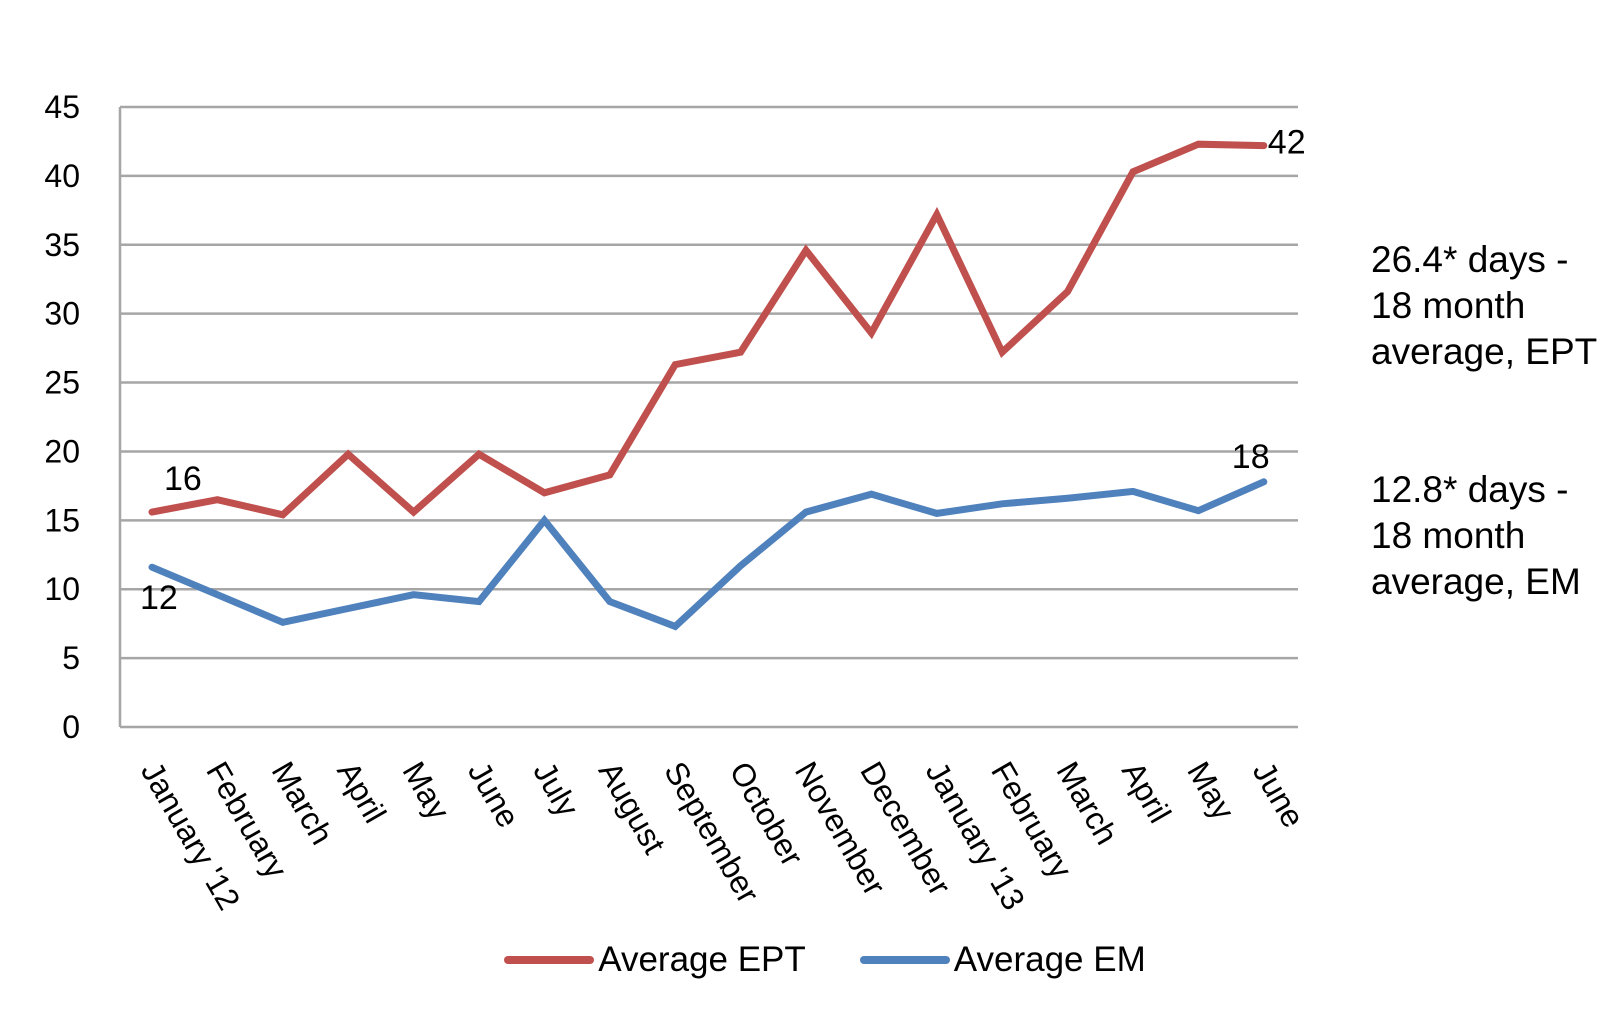 The height and width of the screenshot is (1035, 1620). Describe the element at coordinates (62, 520) in the screenshot. I see `y-tick-label: 15` at that location.